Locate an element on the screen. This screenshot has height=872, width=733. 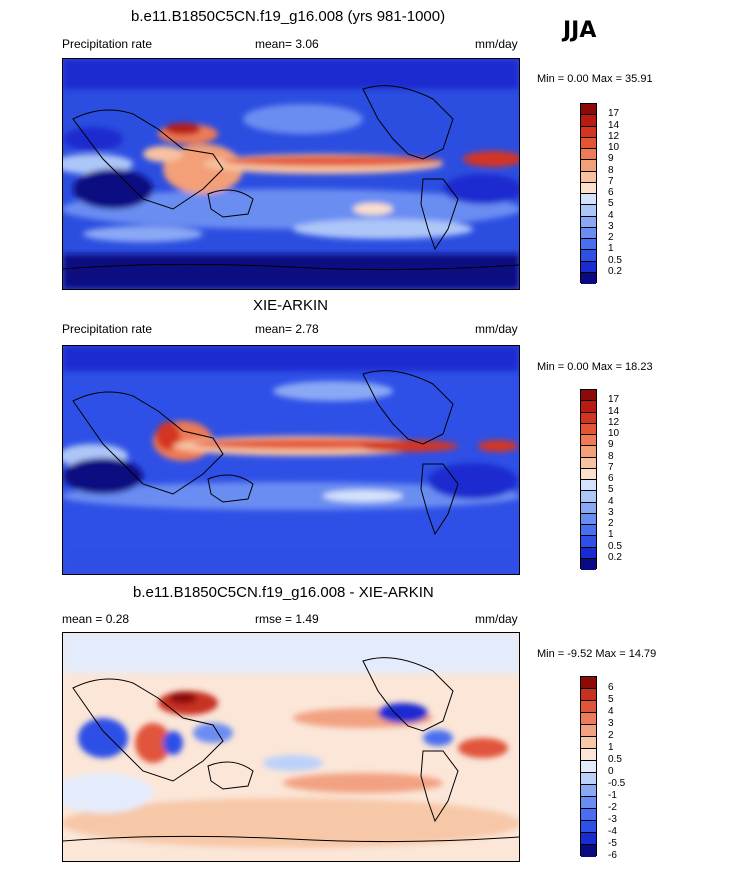
panel3-title: b.e11.B1850C5CN.f19_g16.008 - XIE-ARKIN is located at coordinates (283, 592).